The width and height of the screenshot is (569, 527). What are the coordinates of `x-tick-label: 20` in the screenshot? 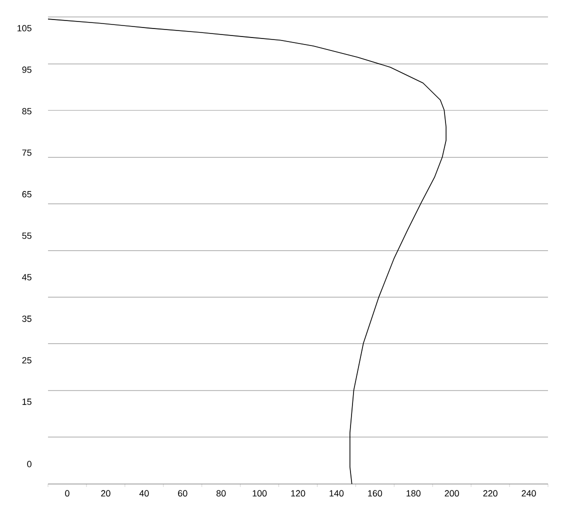 It's located at (105, 493).